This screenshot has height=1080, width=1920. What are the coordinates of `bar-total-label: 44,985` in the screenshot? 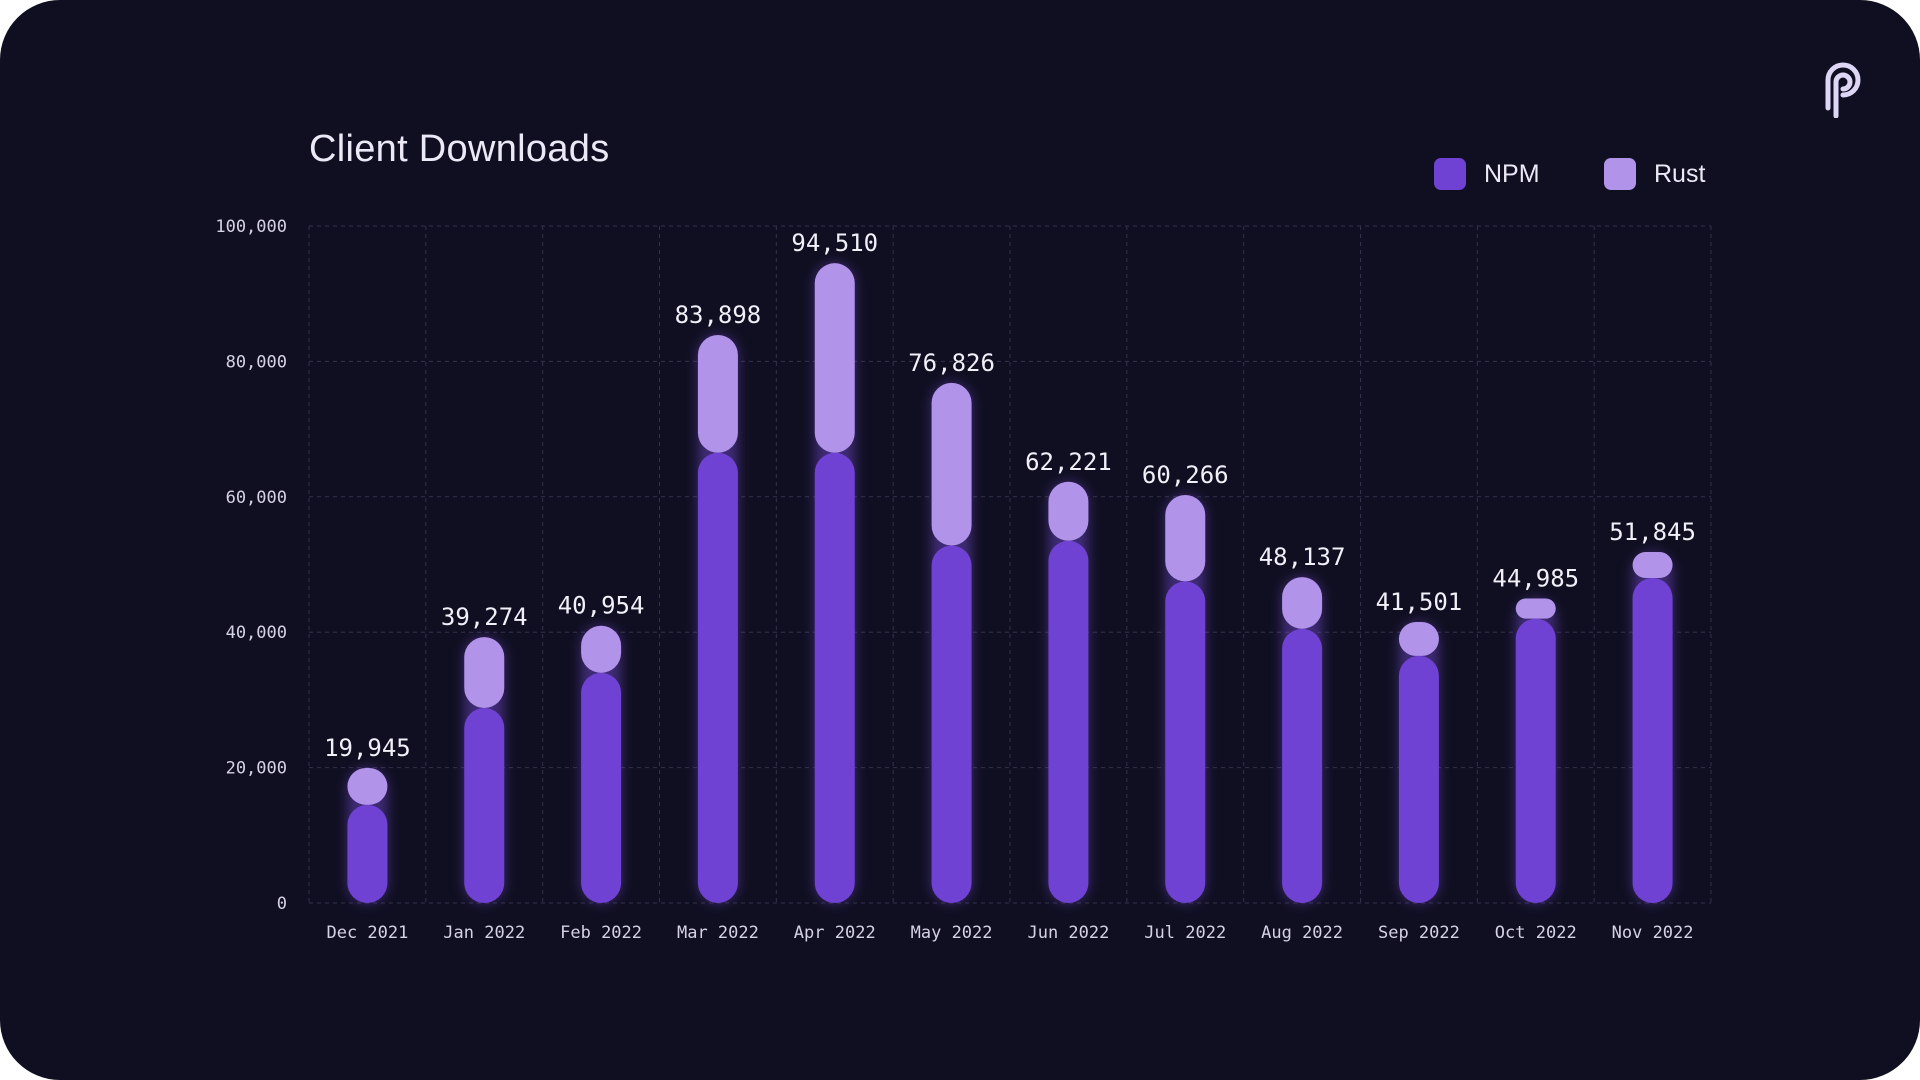 It's located at (1535, 578).